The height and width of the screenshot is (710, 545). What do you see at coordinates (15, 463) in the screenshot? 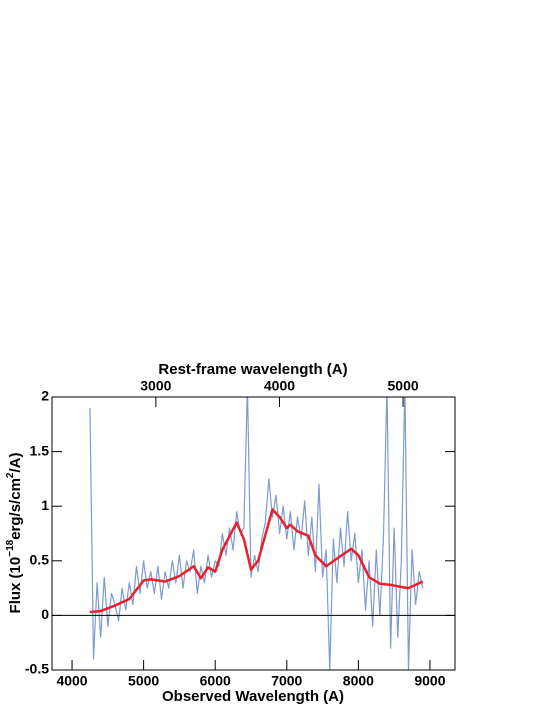
I see `y-axis-label-part: /A)` at bounding box center [15, 463].